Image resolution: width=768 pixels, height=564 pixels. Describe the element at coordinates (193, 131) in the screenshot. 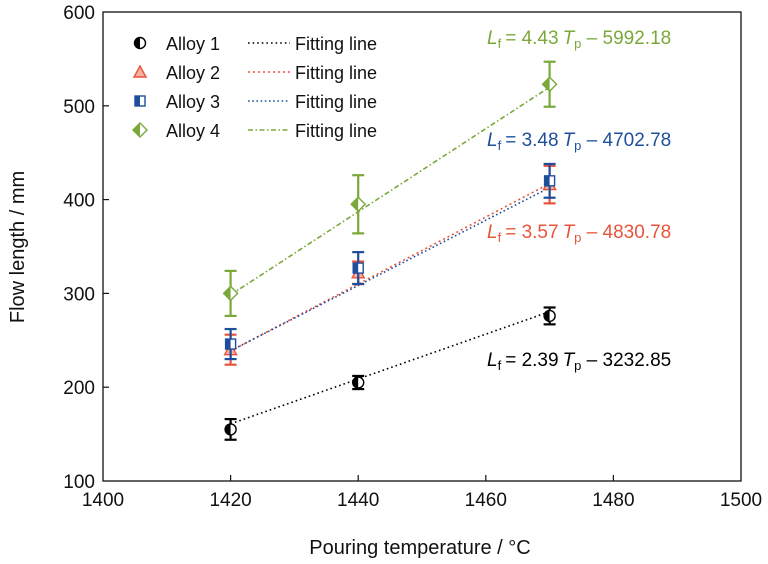

I see `legend-series-name: Alloy 4` at that location.